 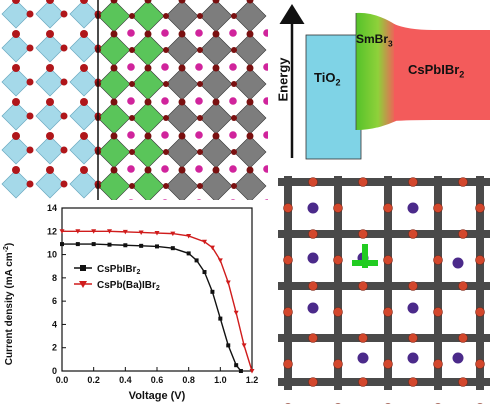 I want to click on tio2-band, so click(x=333, y=97).